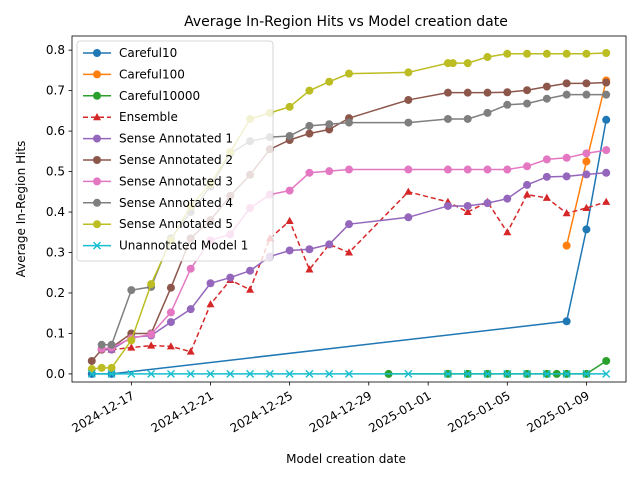 This screenshot has height=480, width=640. What do you see at coordinates (148, 117) in the screenshot?
I see `legend-label: Ensemble` at bounding box center [148, 117].